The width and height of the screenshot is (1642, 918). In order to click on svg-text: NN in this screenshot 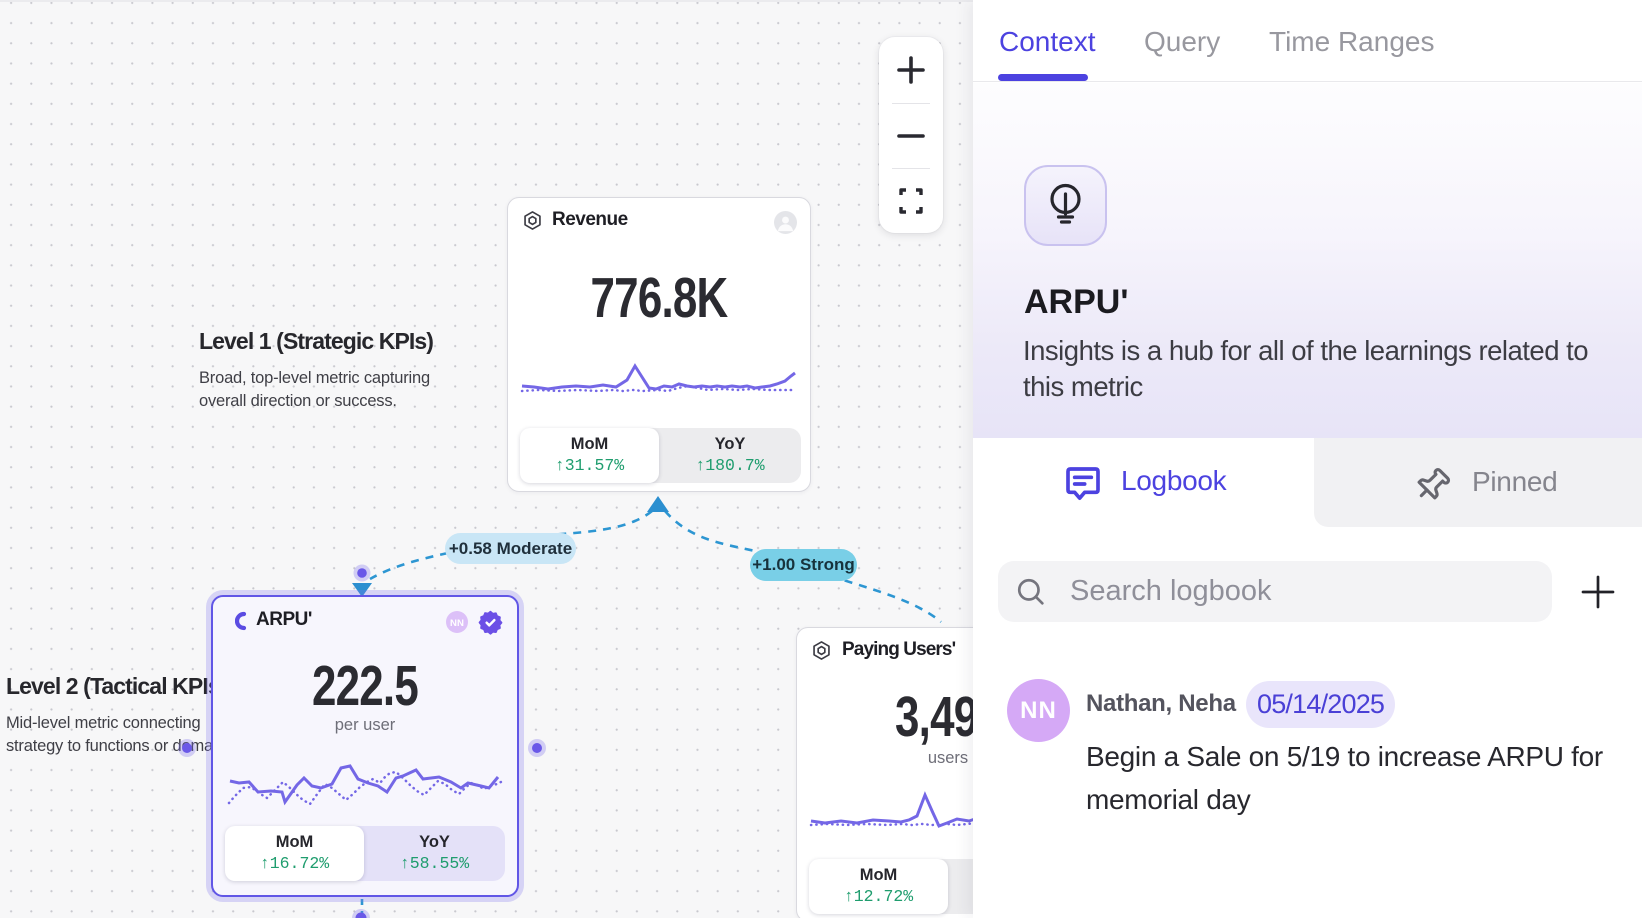, I will do `click(457, 623)`.